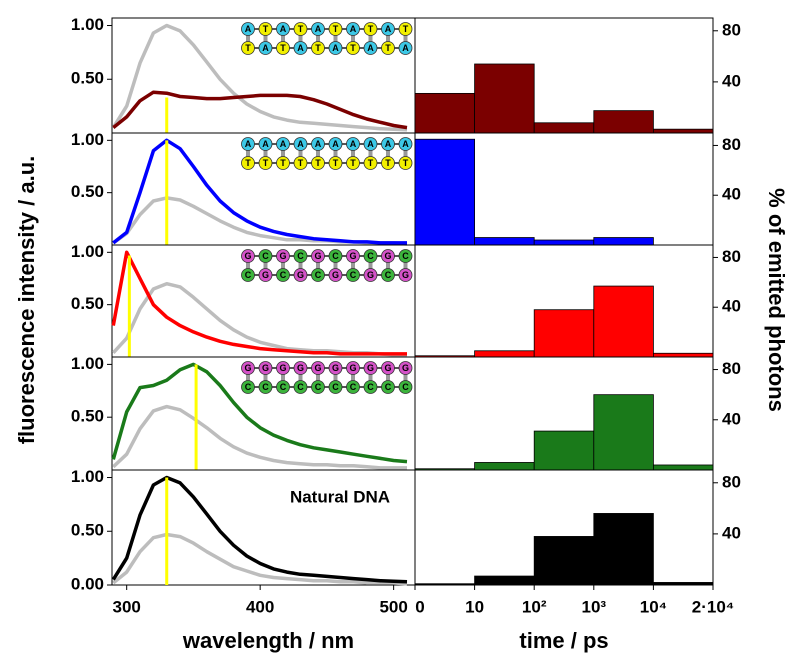  I want to click on y-tick-label: 0.50, so click(87, 530).